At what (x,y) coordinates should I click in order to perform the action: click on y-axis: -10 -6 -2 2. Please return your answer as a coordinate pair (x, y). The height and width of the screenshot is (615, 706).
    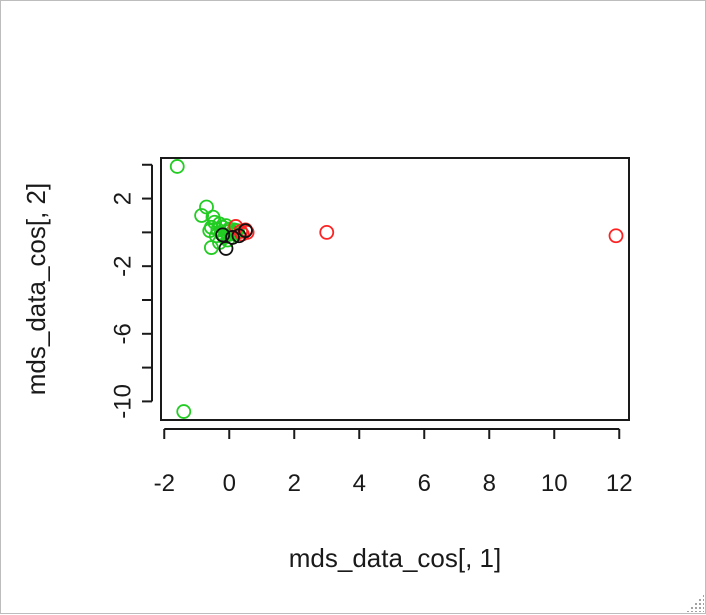
    Looking at the image, I should click on (131, 291).